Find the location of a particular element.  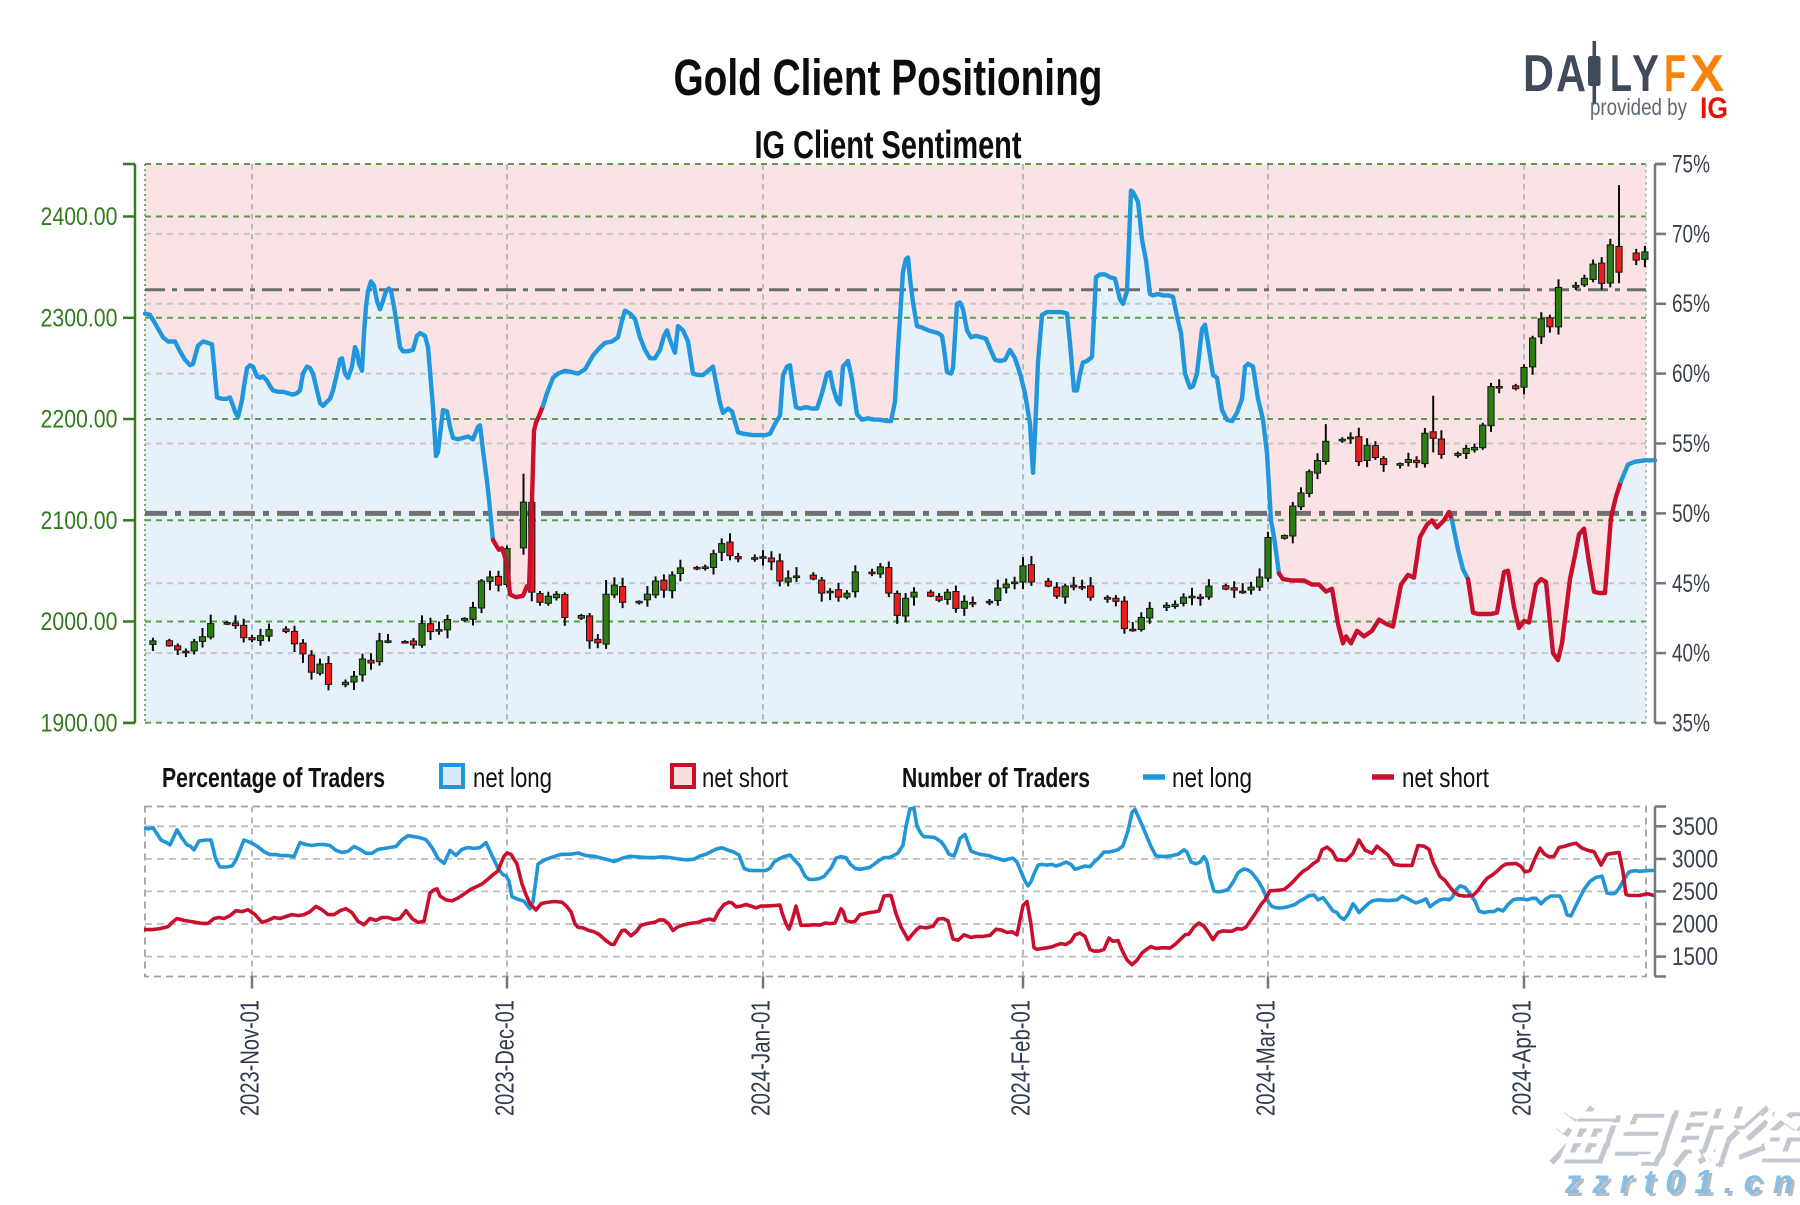

svg-text: 65% is located at coordinates (1691, 304).